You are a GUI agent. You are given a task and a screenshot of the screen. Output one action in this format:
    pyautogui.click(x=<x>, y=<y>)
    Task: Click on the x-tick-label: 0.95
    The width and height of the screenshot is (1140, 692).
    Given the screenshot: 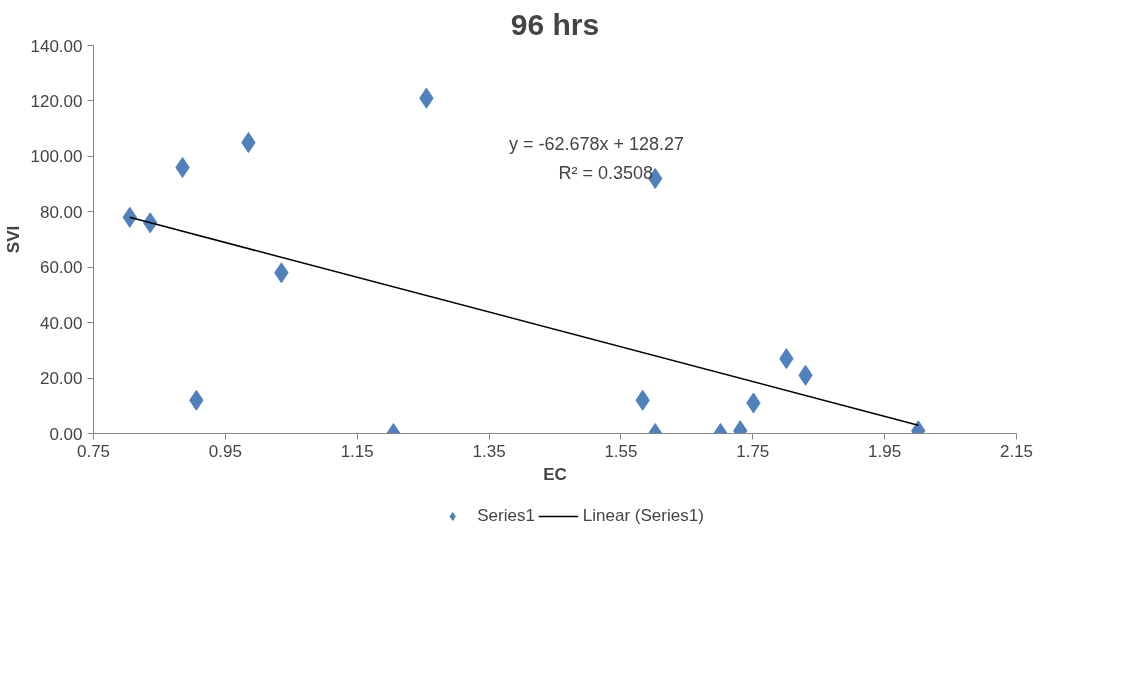 What is the action you would take?
    pyautogui.click(x=225, y=451)
    